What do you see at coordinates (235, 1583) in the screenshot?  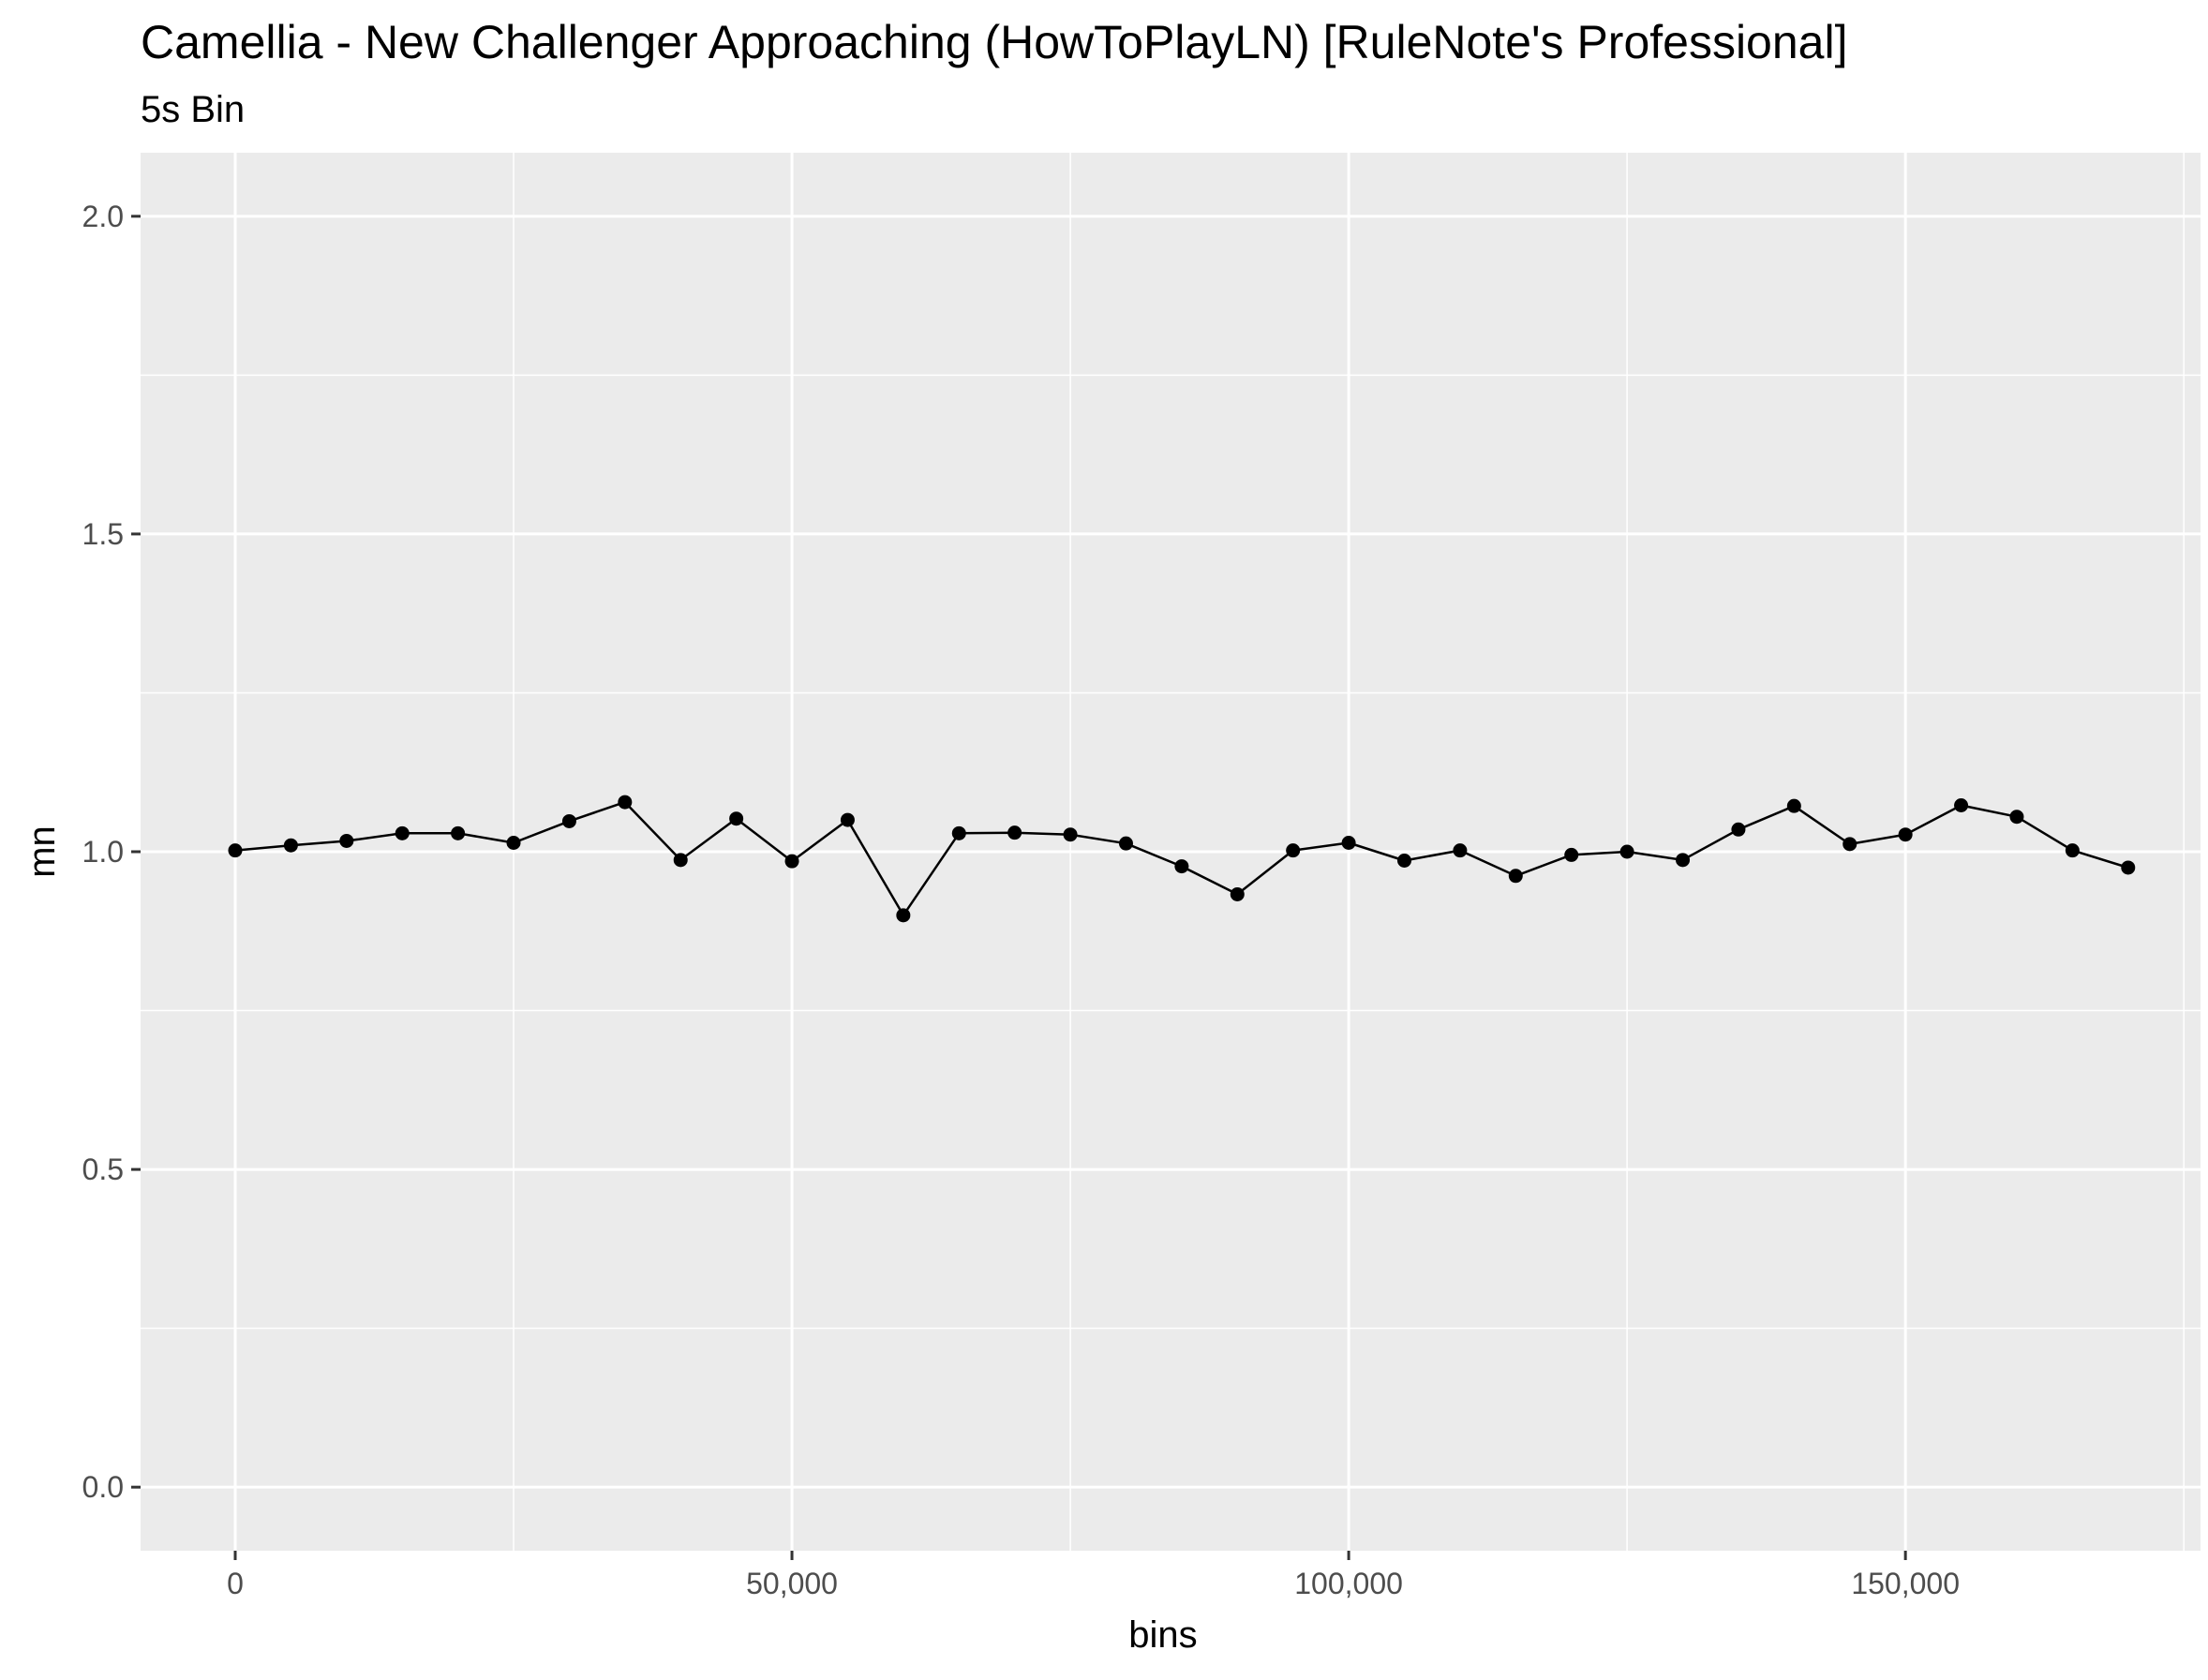 I see `x-tick-label: 0` at bounding box center [235, 1583].